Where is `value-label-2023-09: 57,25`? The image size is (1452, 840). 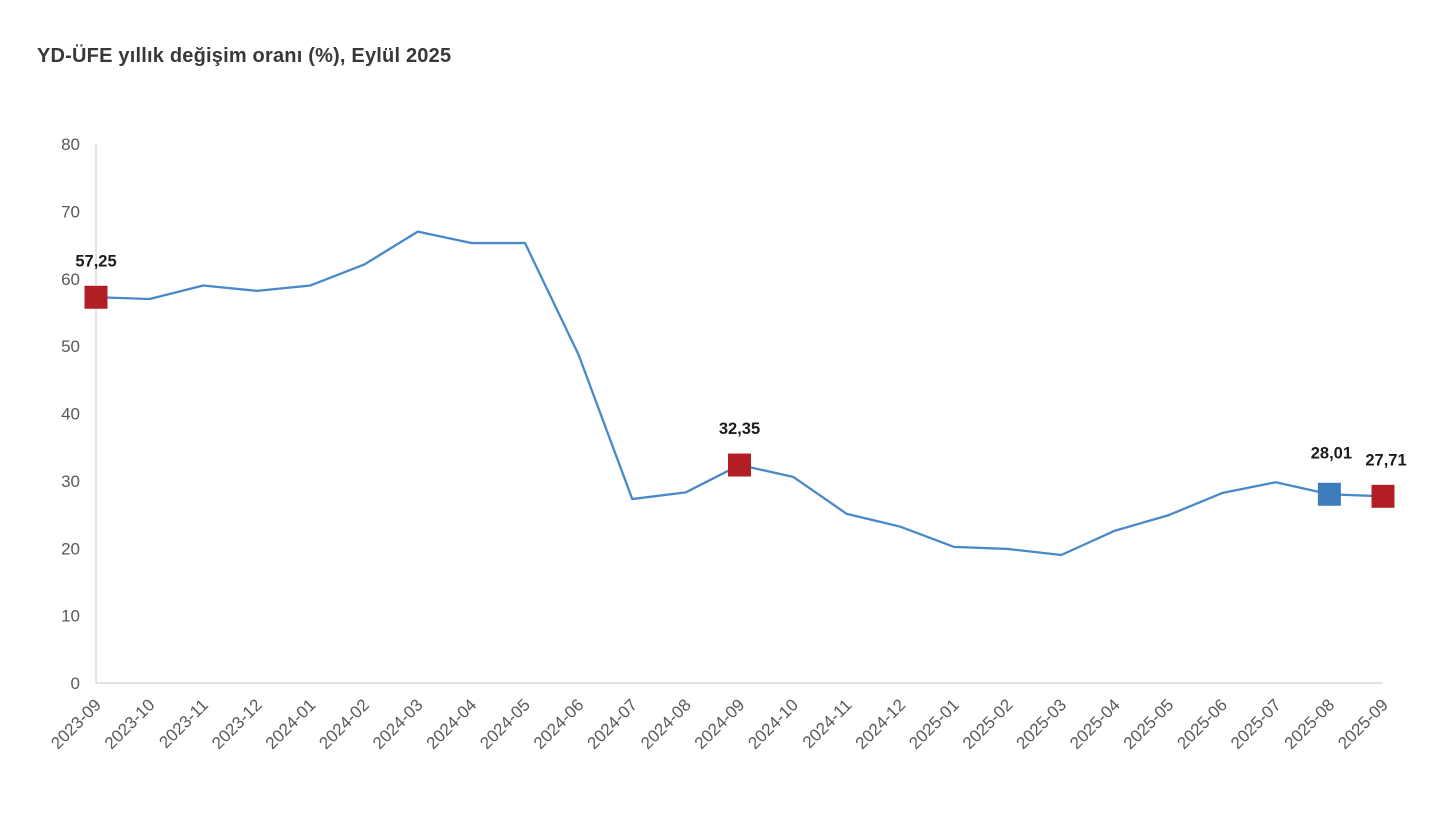 value-label-2023-09: 57,25 is located at coordinates (95, 261).